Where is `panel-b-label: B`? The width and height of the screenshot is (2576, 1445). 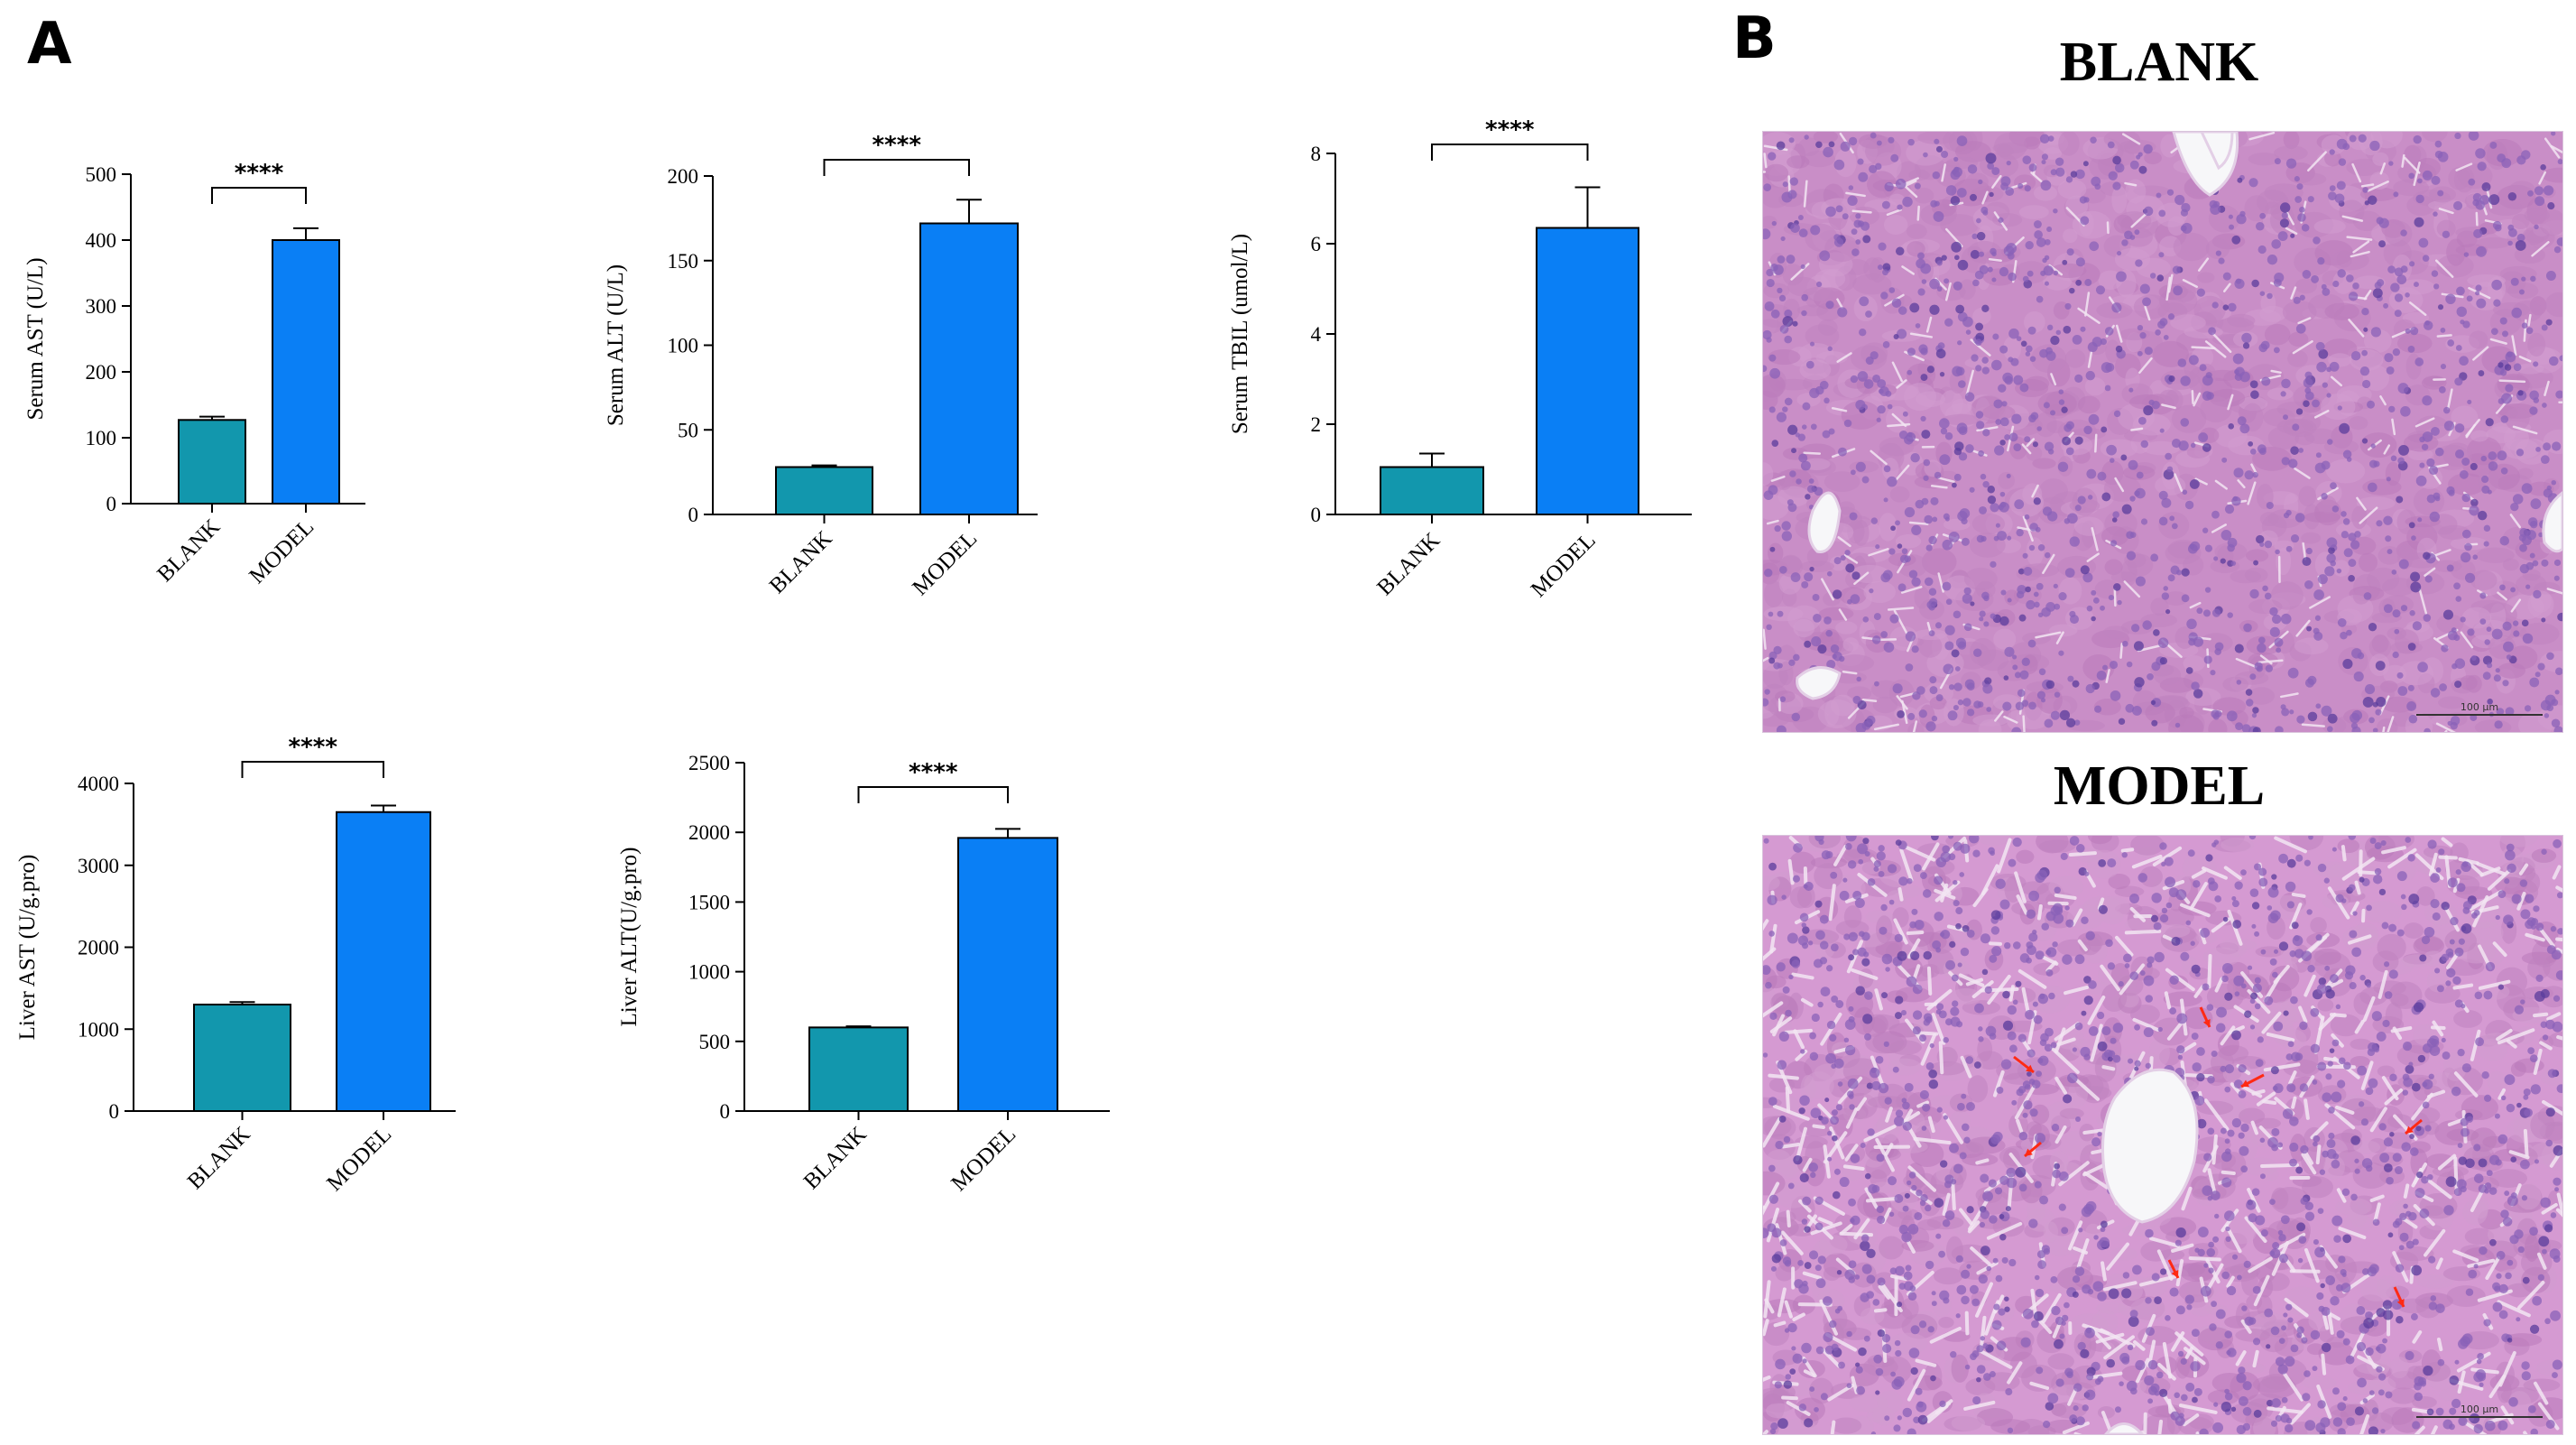 panel-b-label: B is located at coordinates (1754, 38).